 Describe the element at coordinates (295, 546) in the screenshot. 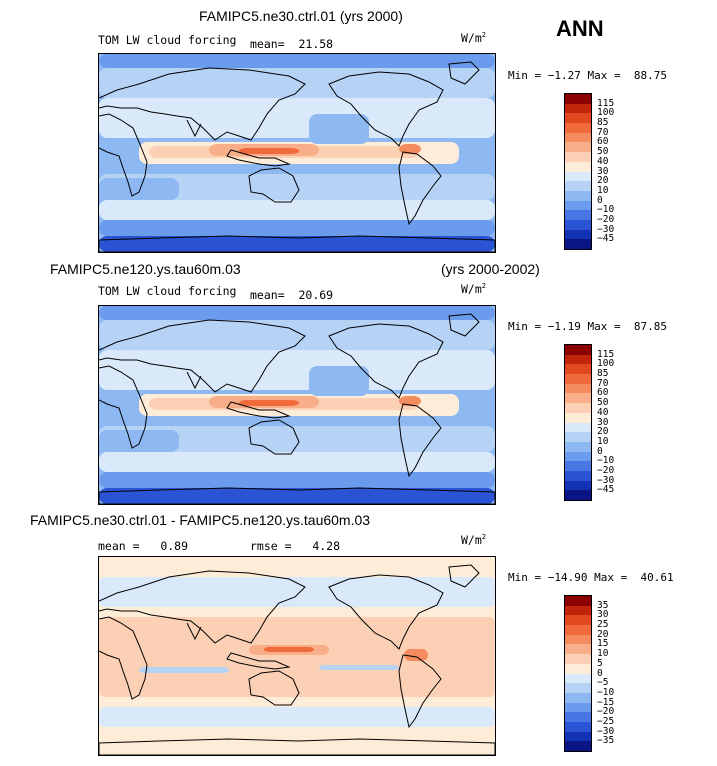

I see `panel-3-rmse: rmse = 4.28` at that location.